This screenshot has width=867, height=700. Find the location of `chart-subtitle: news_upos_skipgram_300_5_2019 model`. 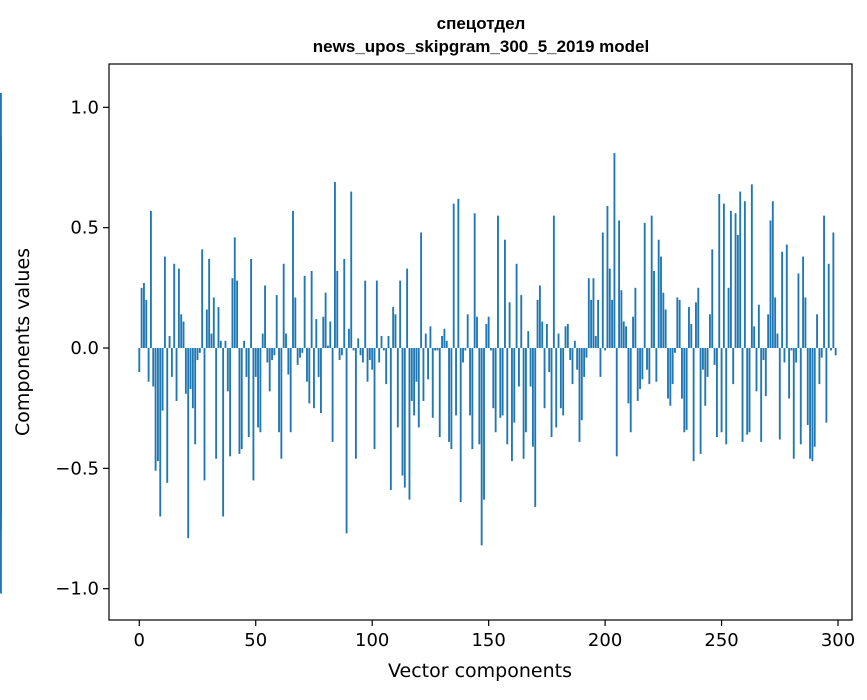

chart-subtitle: news_upos_skipgram_300_5_2019 model is located at coordinates (481, 46).